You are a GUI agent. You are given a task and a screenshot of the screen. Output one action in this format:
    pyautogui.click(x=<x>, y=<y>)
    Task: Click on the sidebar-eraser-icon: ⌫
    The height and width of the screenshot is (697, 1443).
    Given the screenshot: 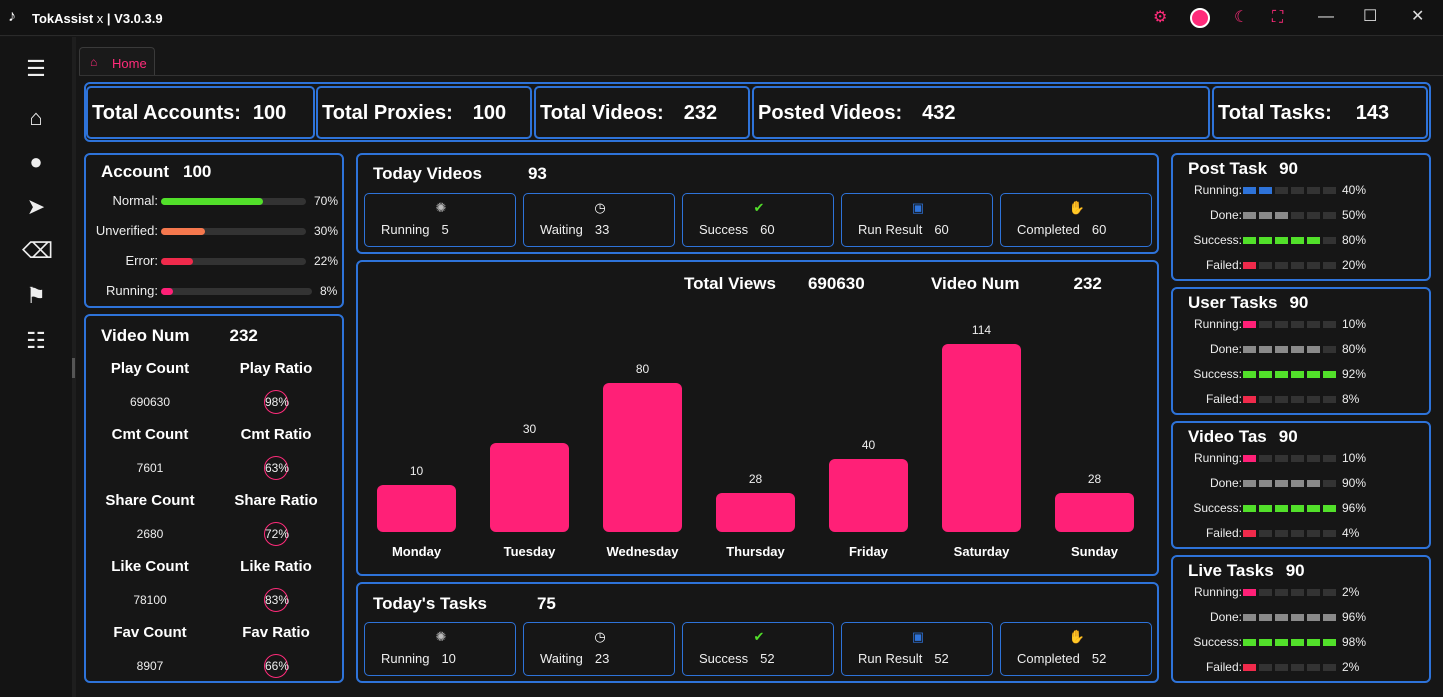 What is the action you would take?
    pyautogui.click(x=38, y=250)
    